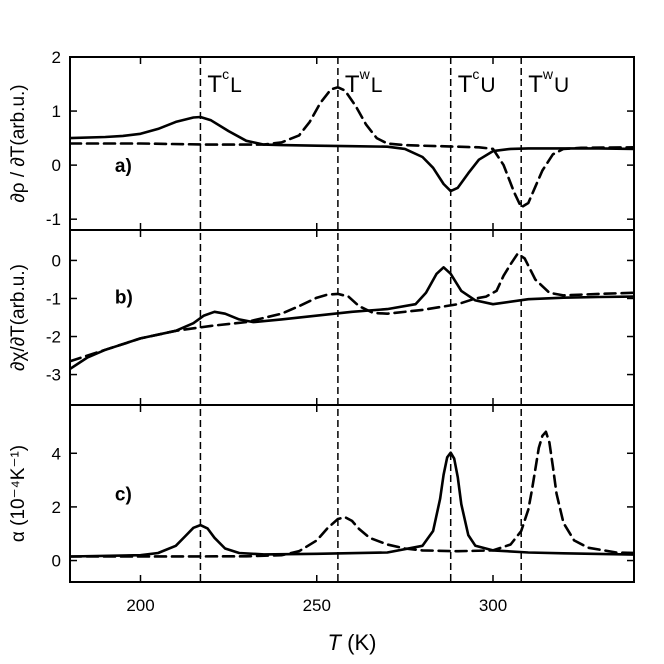 This screenshot has width=664, height=664. What do you see at coordinates (53, 337) in the screenshot?
I see `panel-2-ytick-label: -2` at bounding box center [53, 337].